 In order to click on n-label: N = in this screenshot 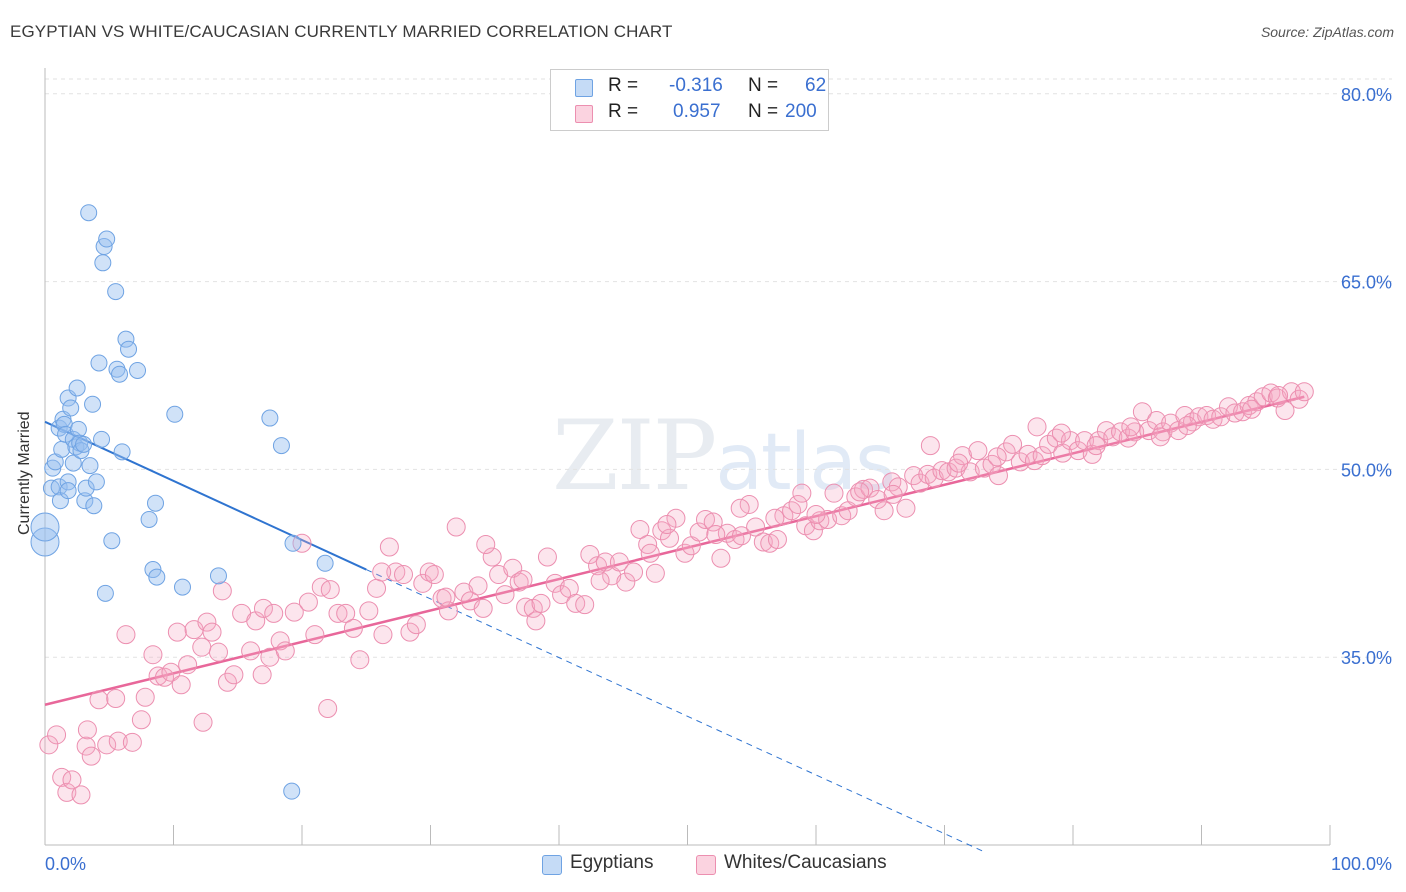, I will do `click(763, 85)`.